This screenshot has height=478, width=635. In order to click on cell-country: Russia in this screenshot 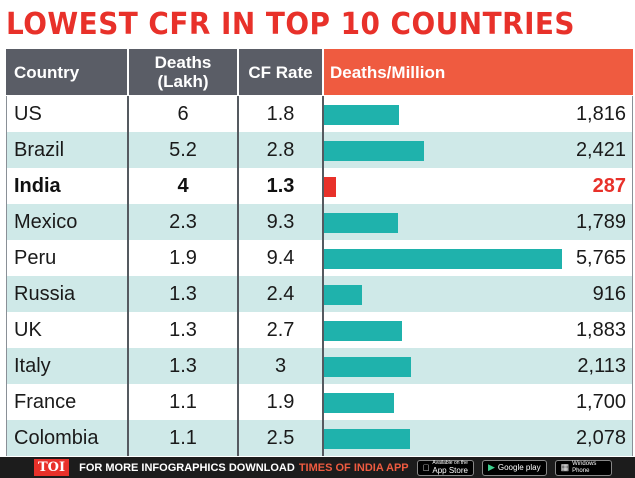, I will do `click(45, 293)`.